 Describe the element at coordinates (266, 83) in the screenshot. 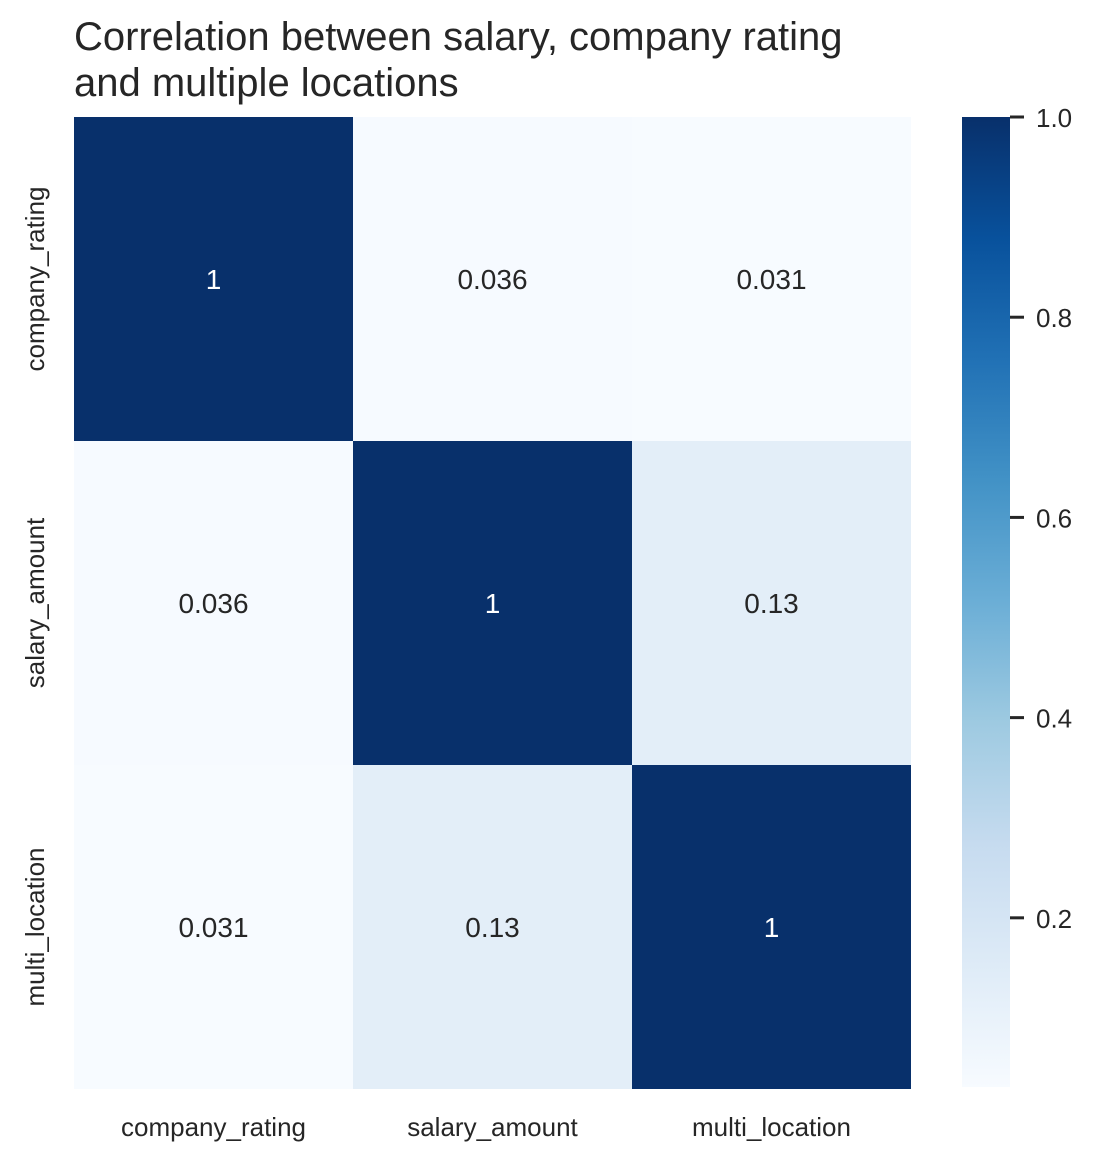

I see `chart-title-line-2: and multiple locations` at that location.